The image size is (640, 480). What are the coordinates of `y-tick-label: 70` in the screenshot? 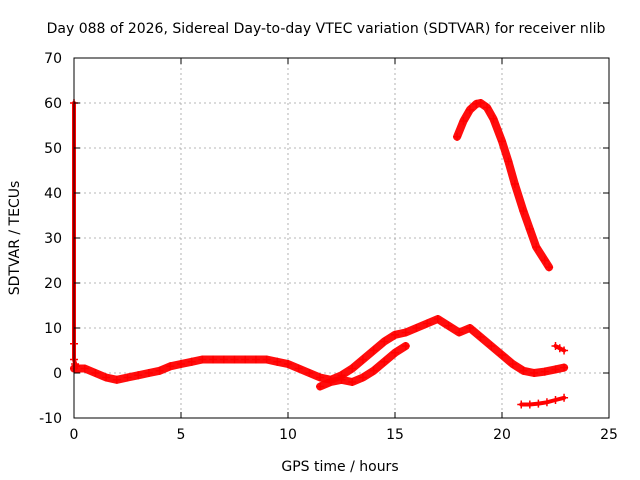 It's located at (53, 59).